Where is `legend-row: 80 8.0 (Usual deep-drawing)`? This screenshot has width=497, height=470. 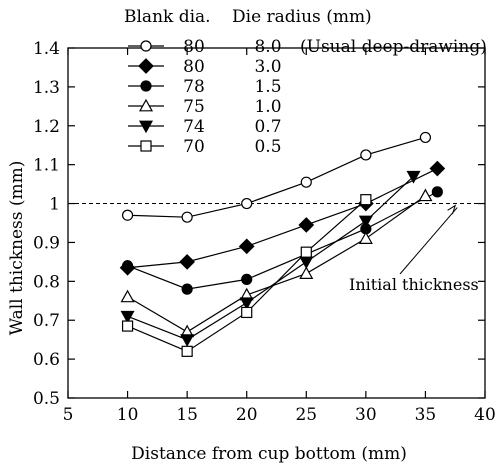
legend-row: 80 8.0 (Usual deep-drawing) is located at coordinates (307, 47).